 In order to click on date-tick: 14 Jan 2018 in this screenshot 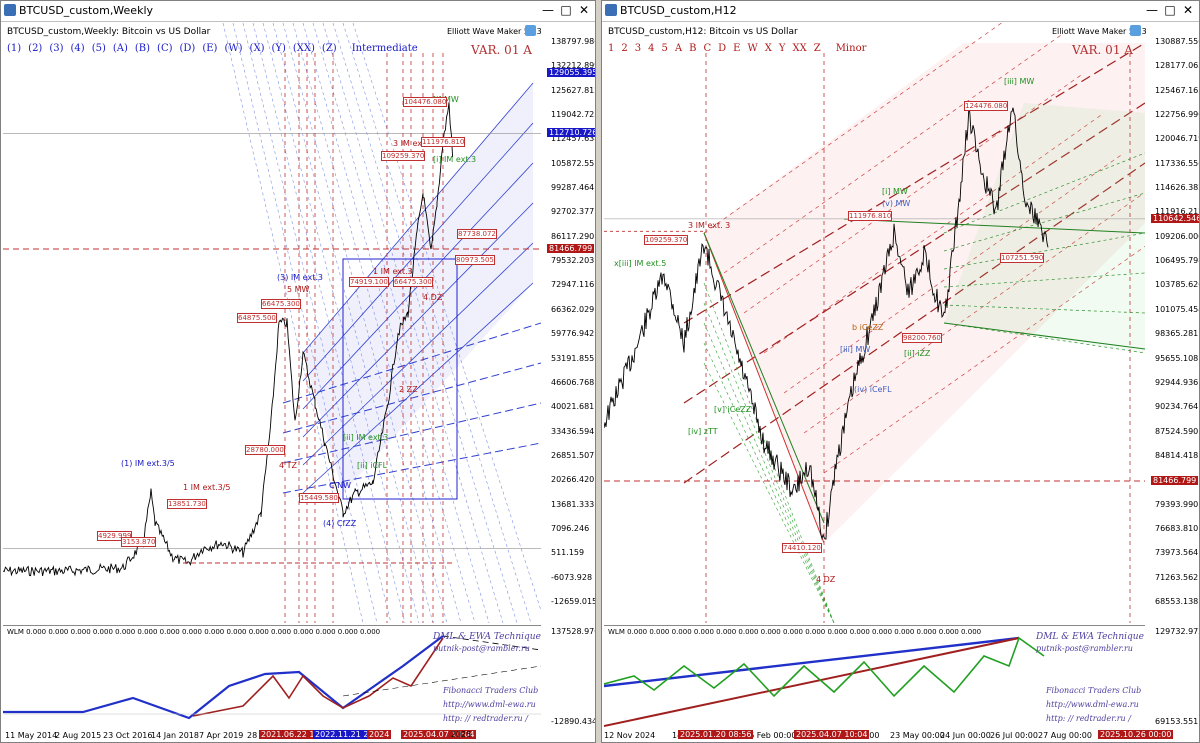, I will do `click(175, 735)`.